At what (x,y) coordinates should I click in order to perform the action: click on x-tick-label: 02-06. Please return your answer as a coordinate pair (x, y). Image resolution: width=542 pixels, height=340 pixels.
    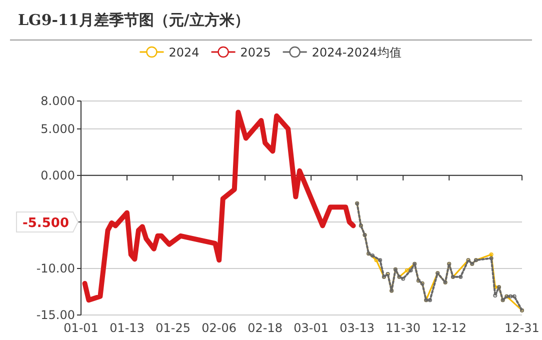
    Looking at the image, I should click on (219, 328).